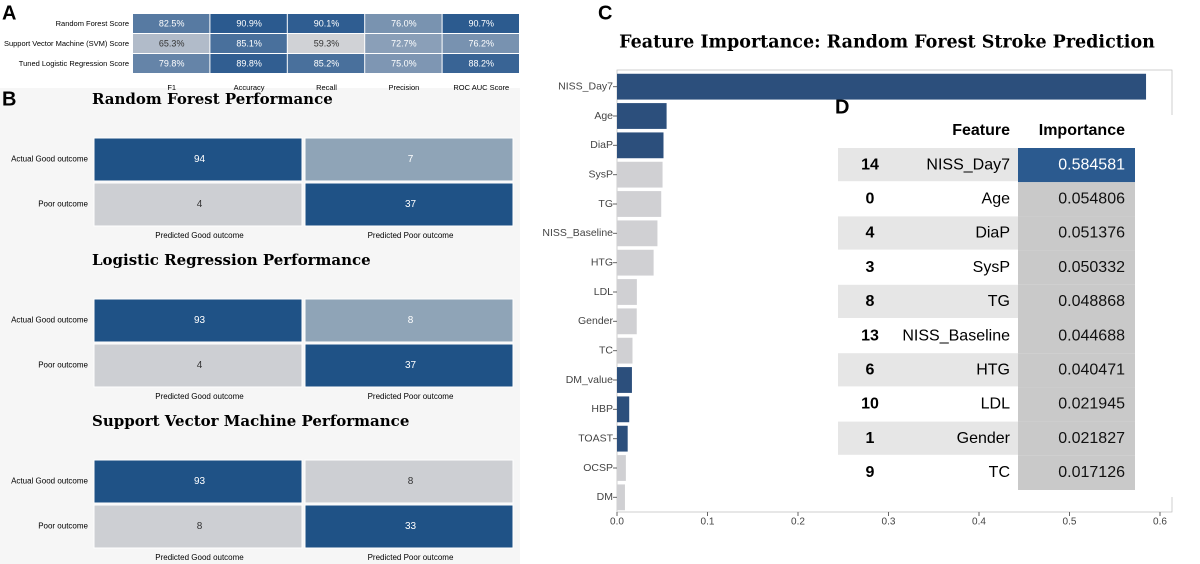 Image resolution: width=1200 pixels, height=564 pixels. What do you see at coordinates (617, 522) in the screenshot?
I see `x-tick-label: 0.0` at bounding box center [617, 522].